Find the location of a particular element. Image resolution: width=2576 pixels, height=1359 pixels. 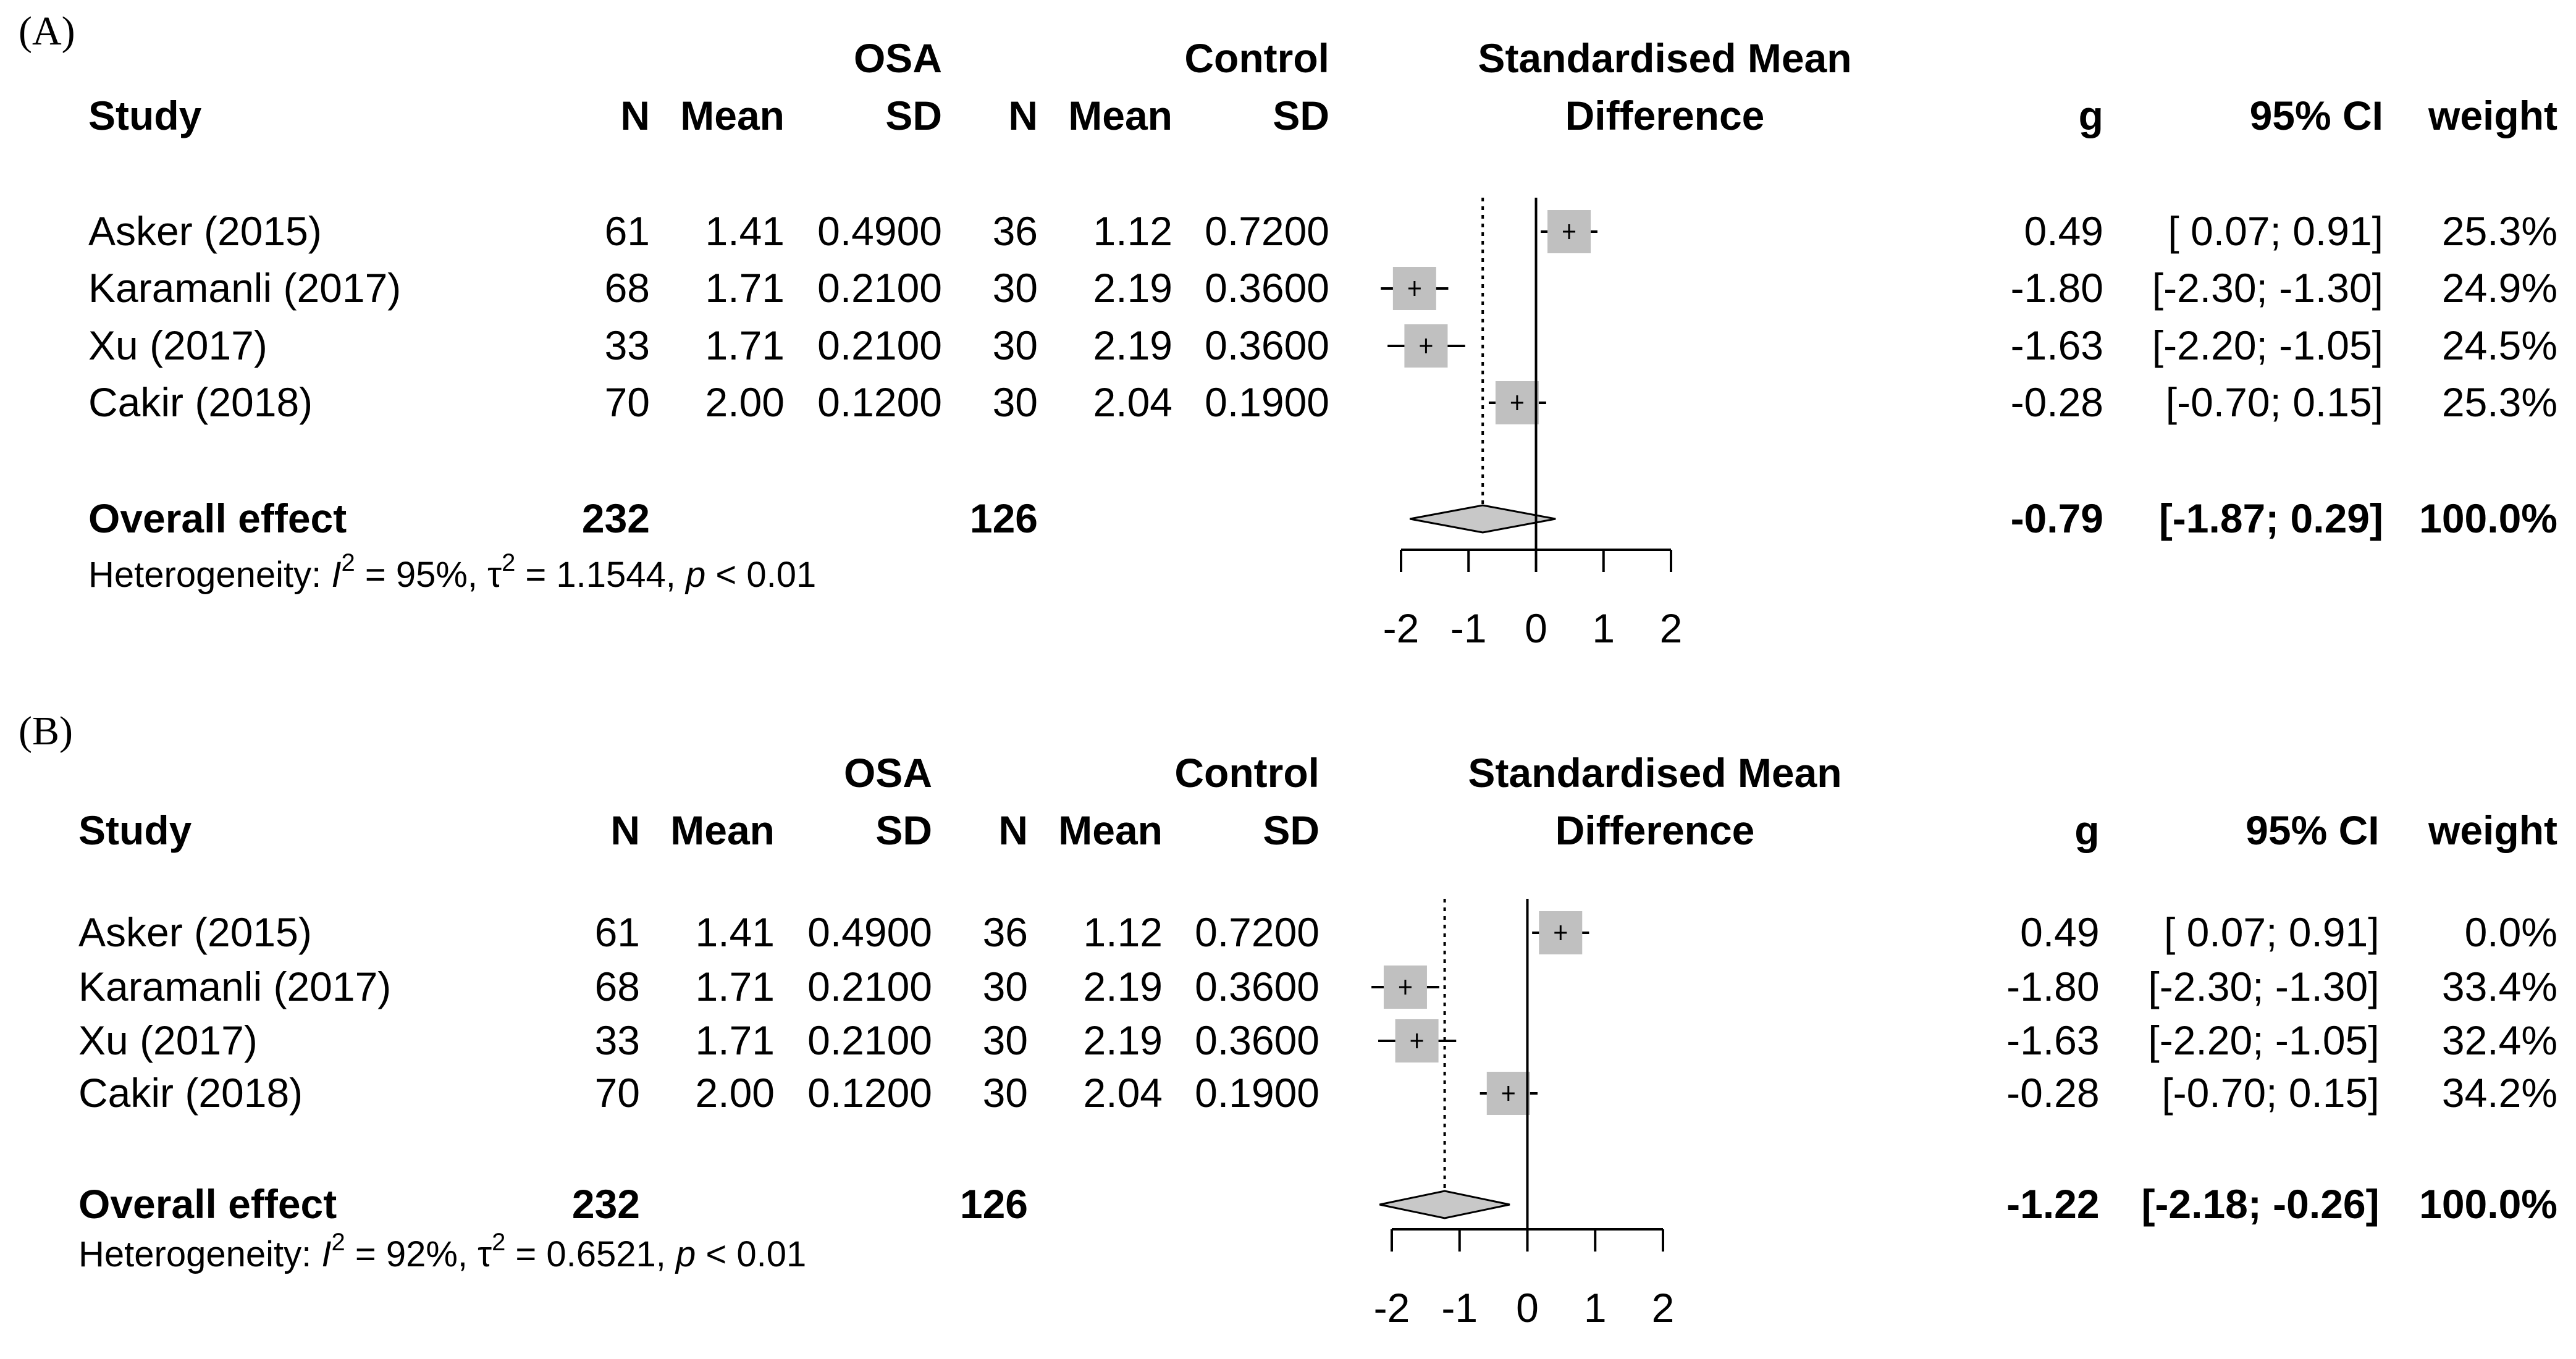

panel-label: (B) is located at coordinates (46, 731).